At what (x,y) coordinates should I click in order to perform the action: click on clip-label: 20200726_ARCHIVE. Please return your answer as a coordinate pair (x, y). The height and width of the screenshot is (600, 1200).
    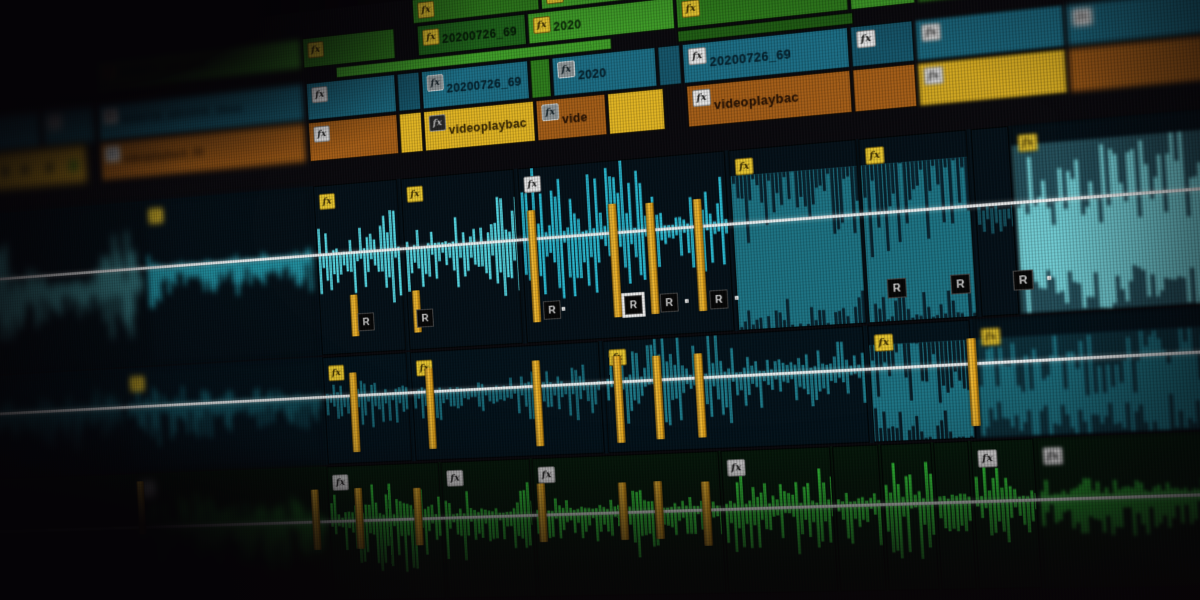
    Looking at the image, I should click on (163, 69).